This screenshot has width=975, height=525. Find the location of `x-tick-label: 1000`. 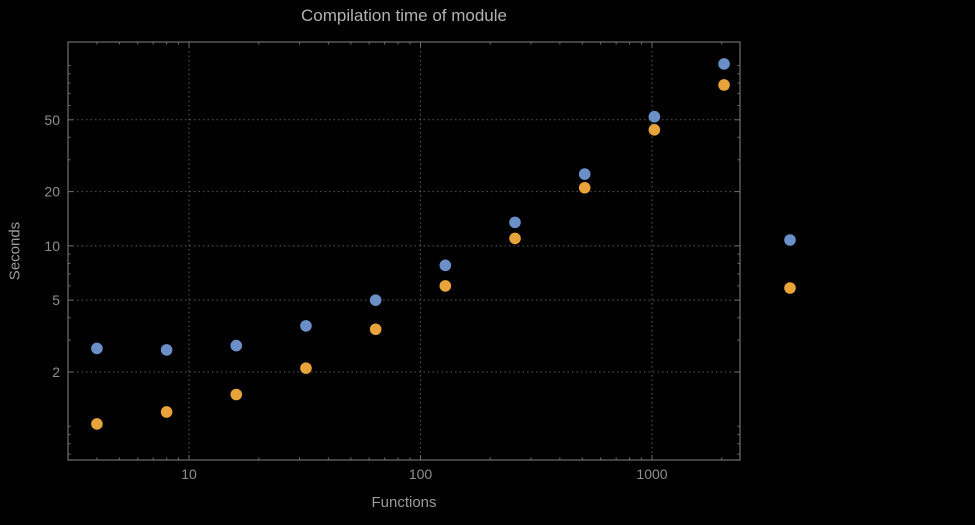

x-tick-label: 1000 is located at coordinates (651, 474).